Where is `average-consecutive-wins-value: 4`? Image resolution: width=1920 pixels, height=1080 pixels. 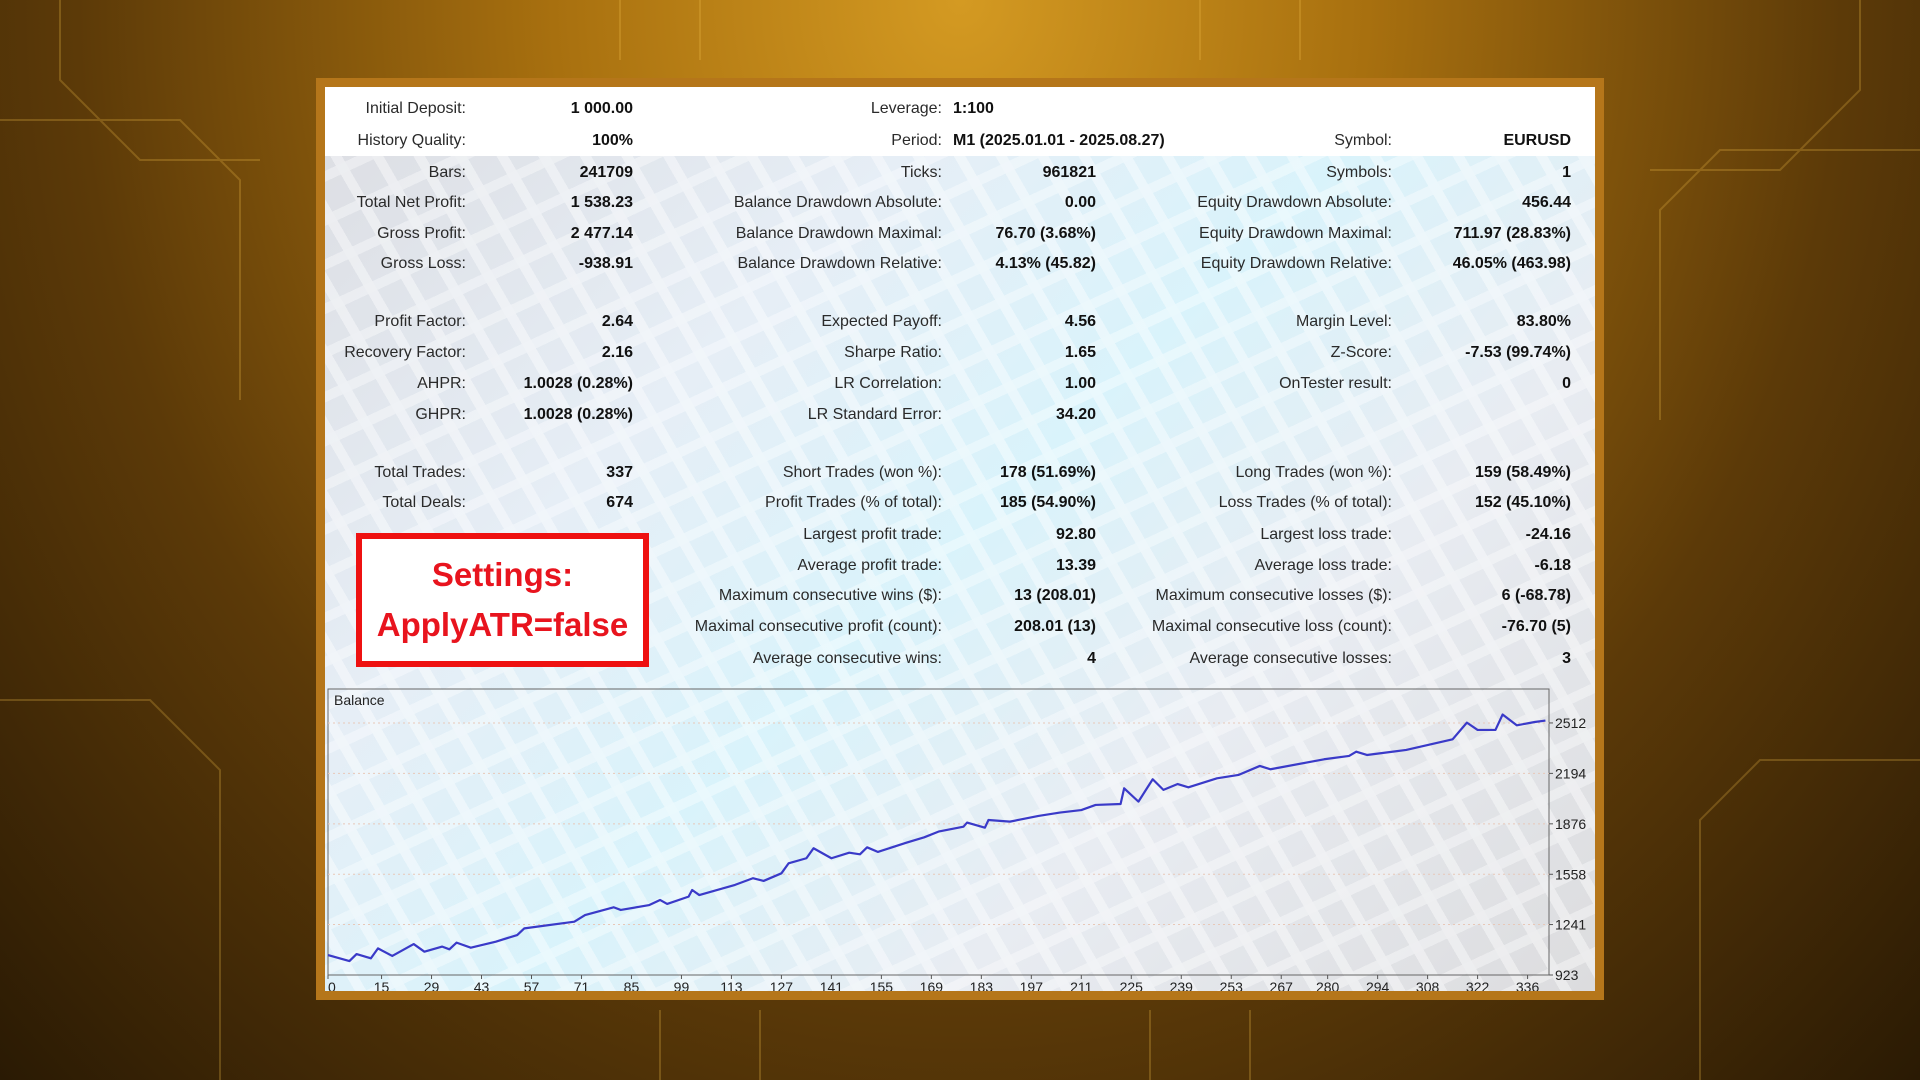
average-consecutive-wins-value: 4 is located at coordinates (1091, 658).